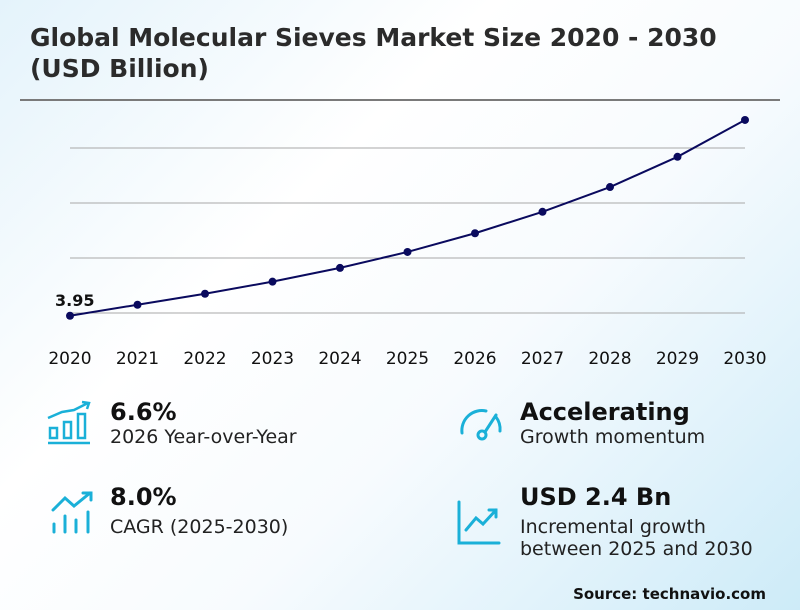  What do you see at coordinates (744, 359) in the screenshot?
I see `x-tick-label: 2030` at bounding box center [744, 359].